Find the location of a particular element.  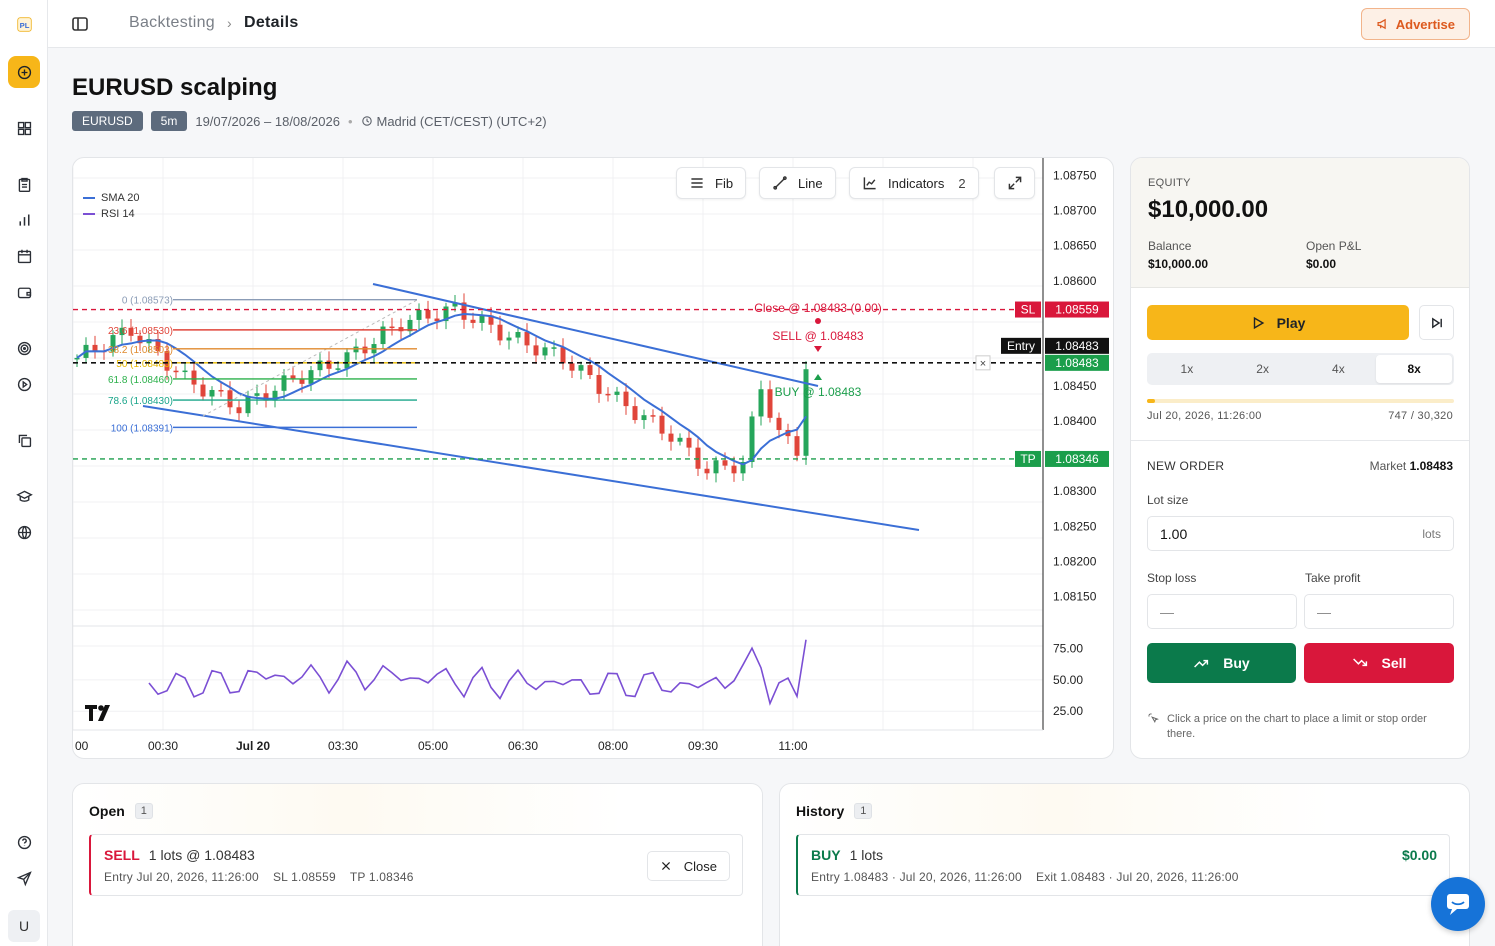

fib-tool-button: Fib is located at coordinates (711, 183).